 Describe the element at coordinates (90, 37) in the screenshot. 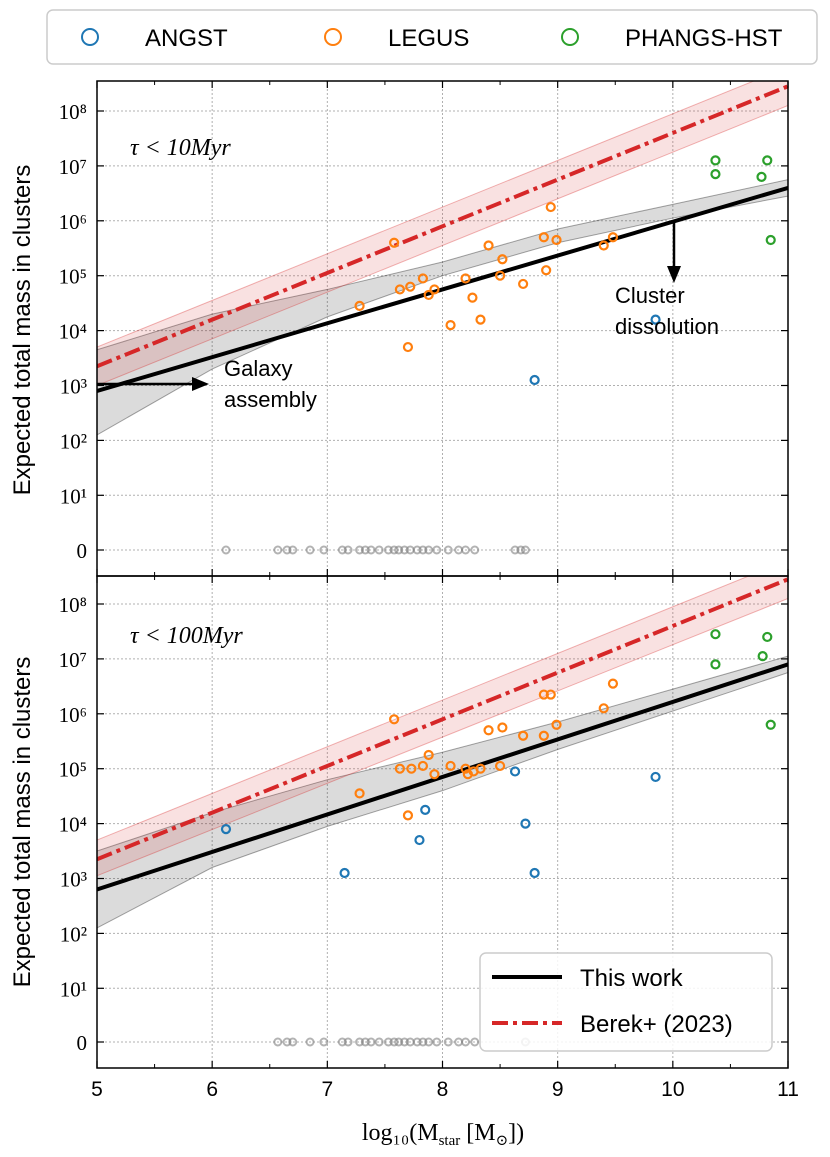

I see `legend-marker-angst` at that location.